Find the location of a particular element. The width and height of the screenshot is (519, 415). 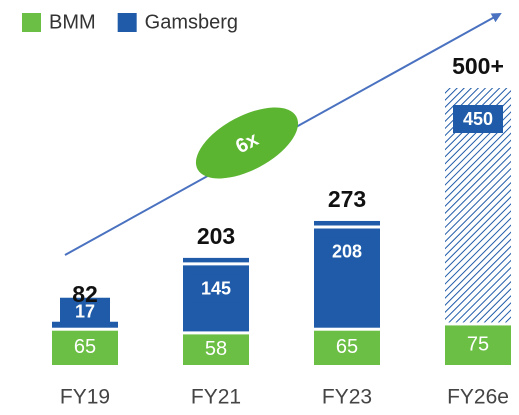

total-label: 82 is located at coordinates (85, 294).